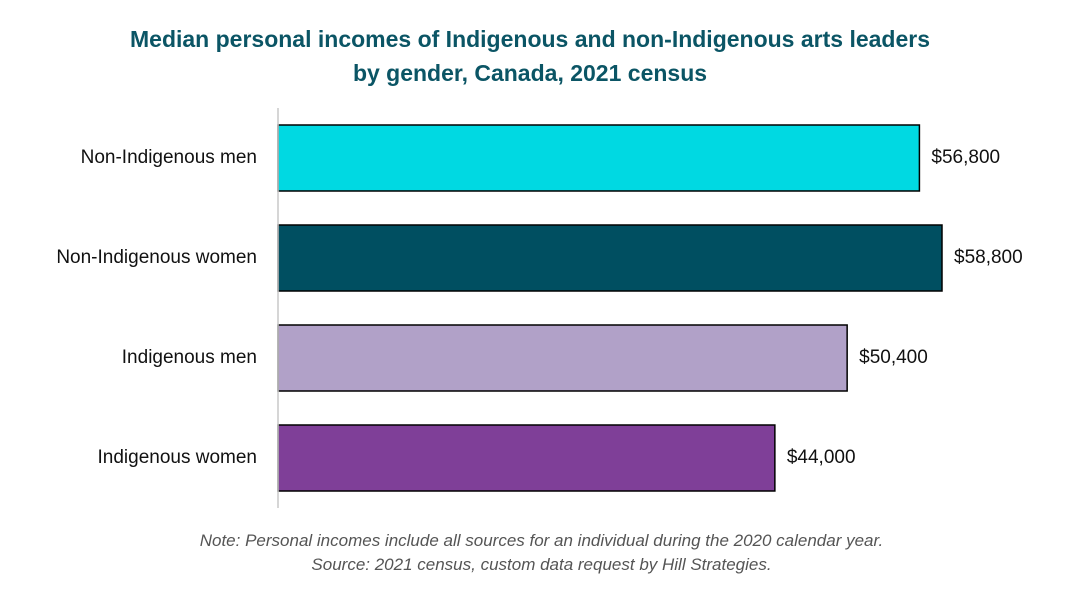 Image resolution: width=1083 pixels, height=605 pixels. I want to click on y-tick-label: Indigenous men, so click(189, 357).